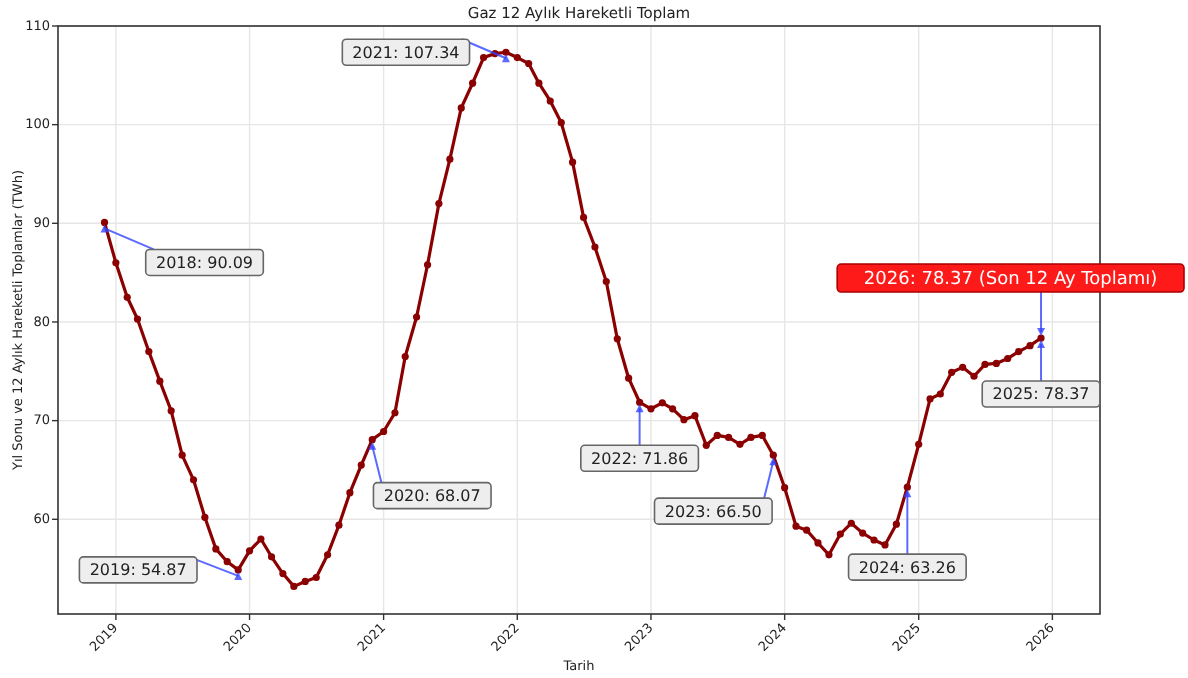 This screenshot has width=1188, height=678. What do you see at coordinates (432, 496) in the screenshot?
I see `annotation: 2020: 68.07` at bounding box center [432, 496].